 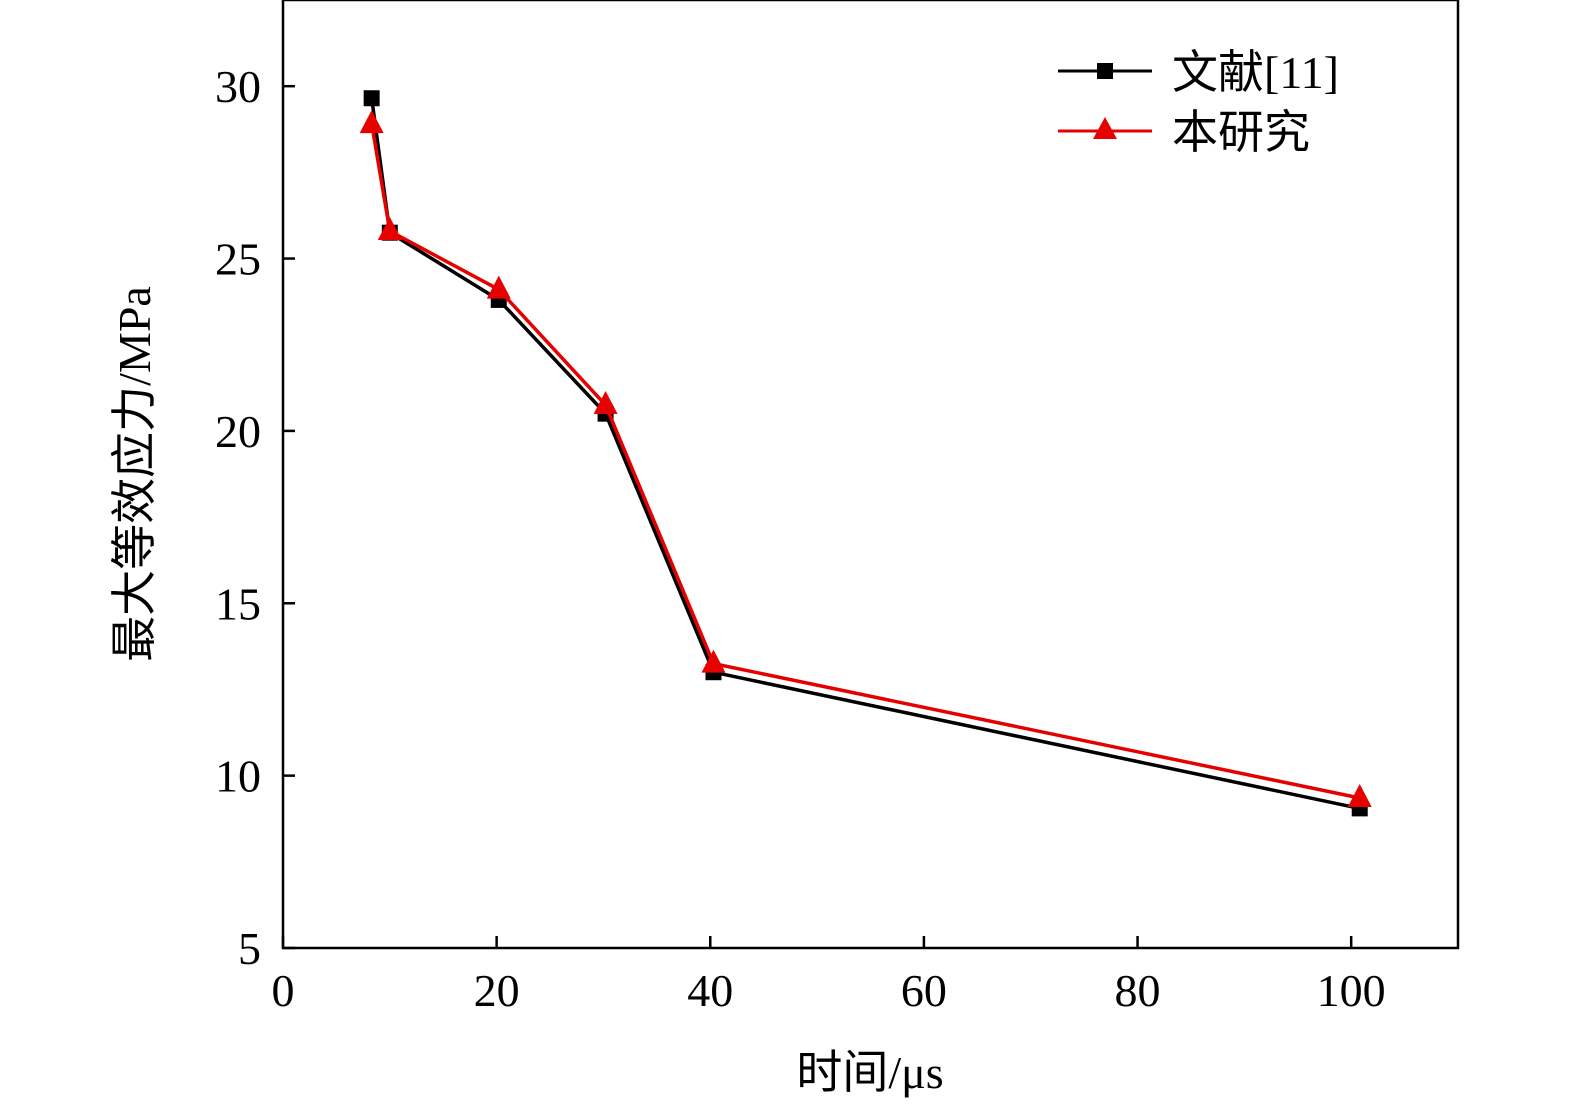 I want to click on x-tick-label: 100, so click(x=1351, y=990).